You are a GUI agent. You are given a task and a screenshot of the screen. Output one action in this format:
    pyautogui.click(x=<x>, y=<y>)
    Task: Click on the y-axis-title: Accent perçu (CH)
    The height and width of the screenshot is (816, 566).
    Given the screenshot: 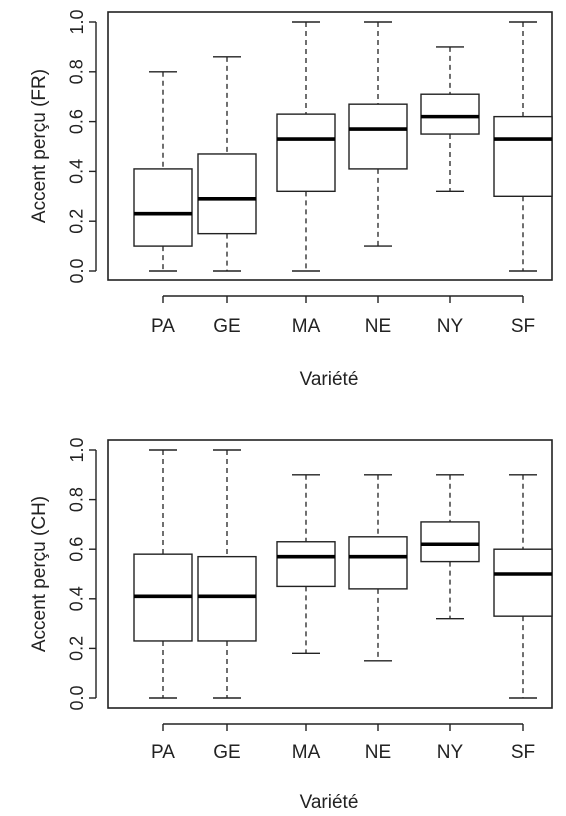 What is the action you would take?
    pyautogui.click(x=39, y=574)
    